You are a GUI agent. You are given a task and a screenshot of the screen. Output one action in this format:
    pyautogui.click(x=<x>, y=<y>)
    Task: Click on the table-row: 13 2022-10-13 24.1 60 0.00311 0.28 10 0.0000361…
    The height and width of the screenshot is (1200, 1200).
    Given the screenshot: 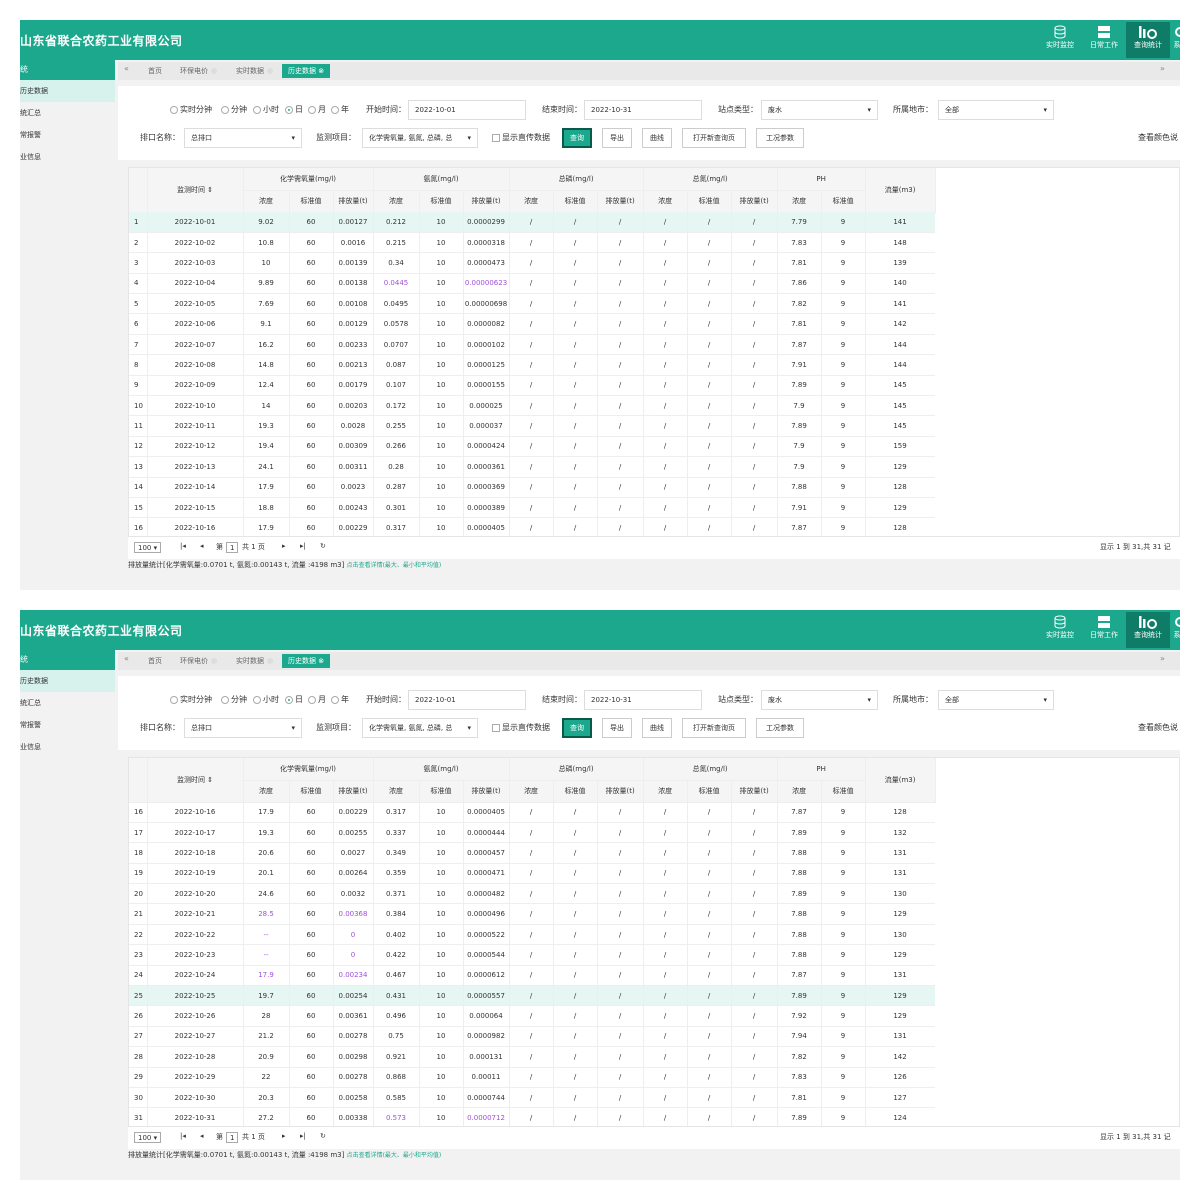 What is the action you would take?
    pyautogui.click(x=532, y=467)
    